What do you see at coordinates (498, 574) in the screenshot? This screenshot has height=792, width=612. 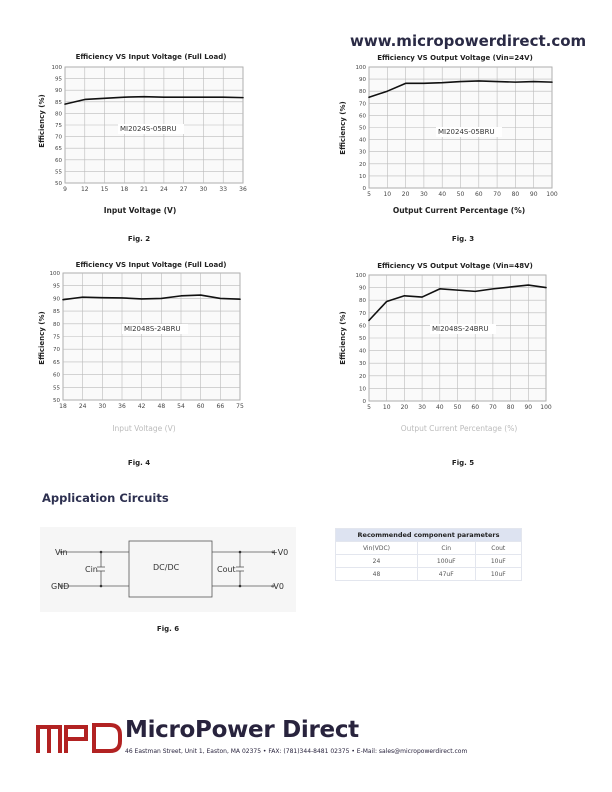 I see `table-cell: 10uF` at bounding box center [498, 574].